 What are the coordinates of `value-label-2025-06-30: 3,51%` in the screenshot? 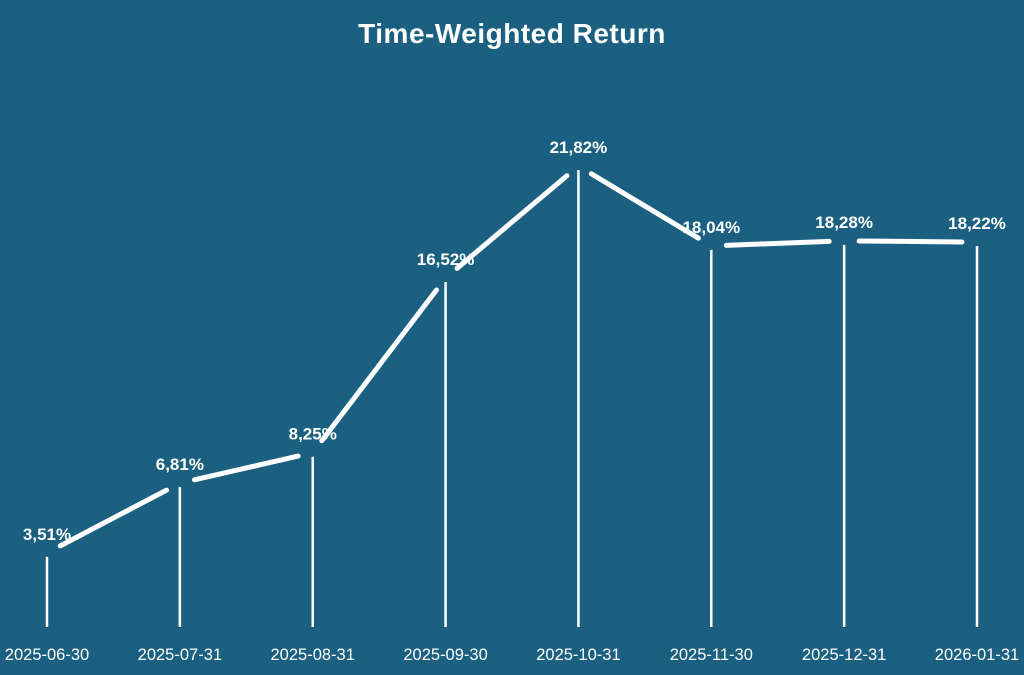 It's located at (47, 534).